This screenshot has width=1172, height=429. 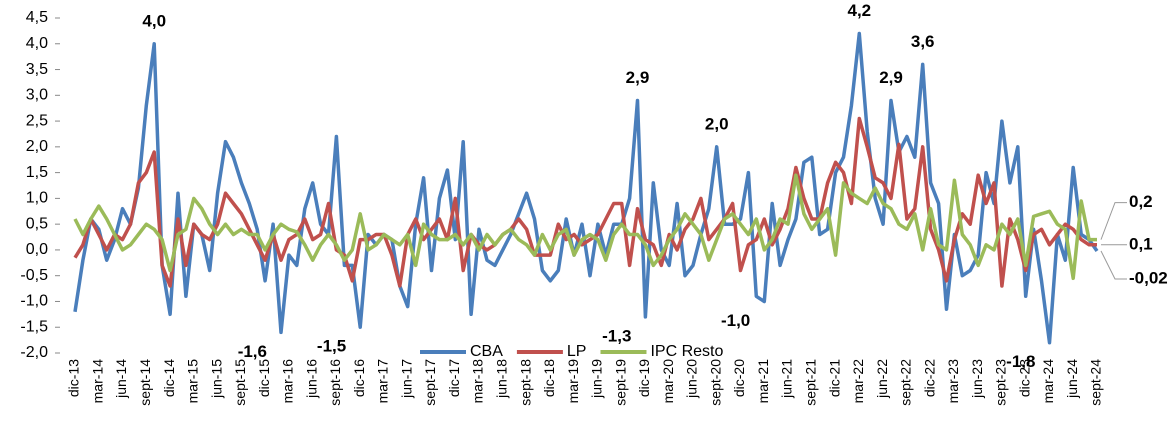 I want to click on y-tick-label: 2,0, so click(x=37, y=146).